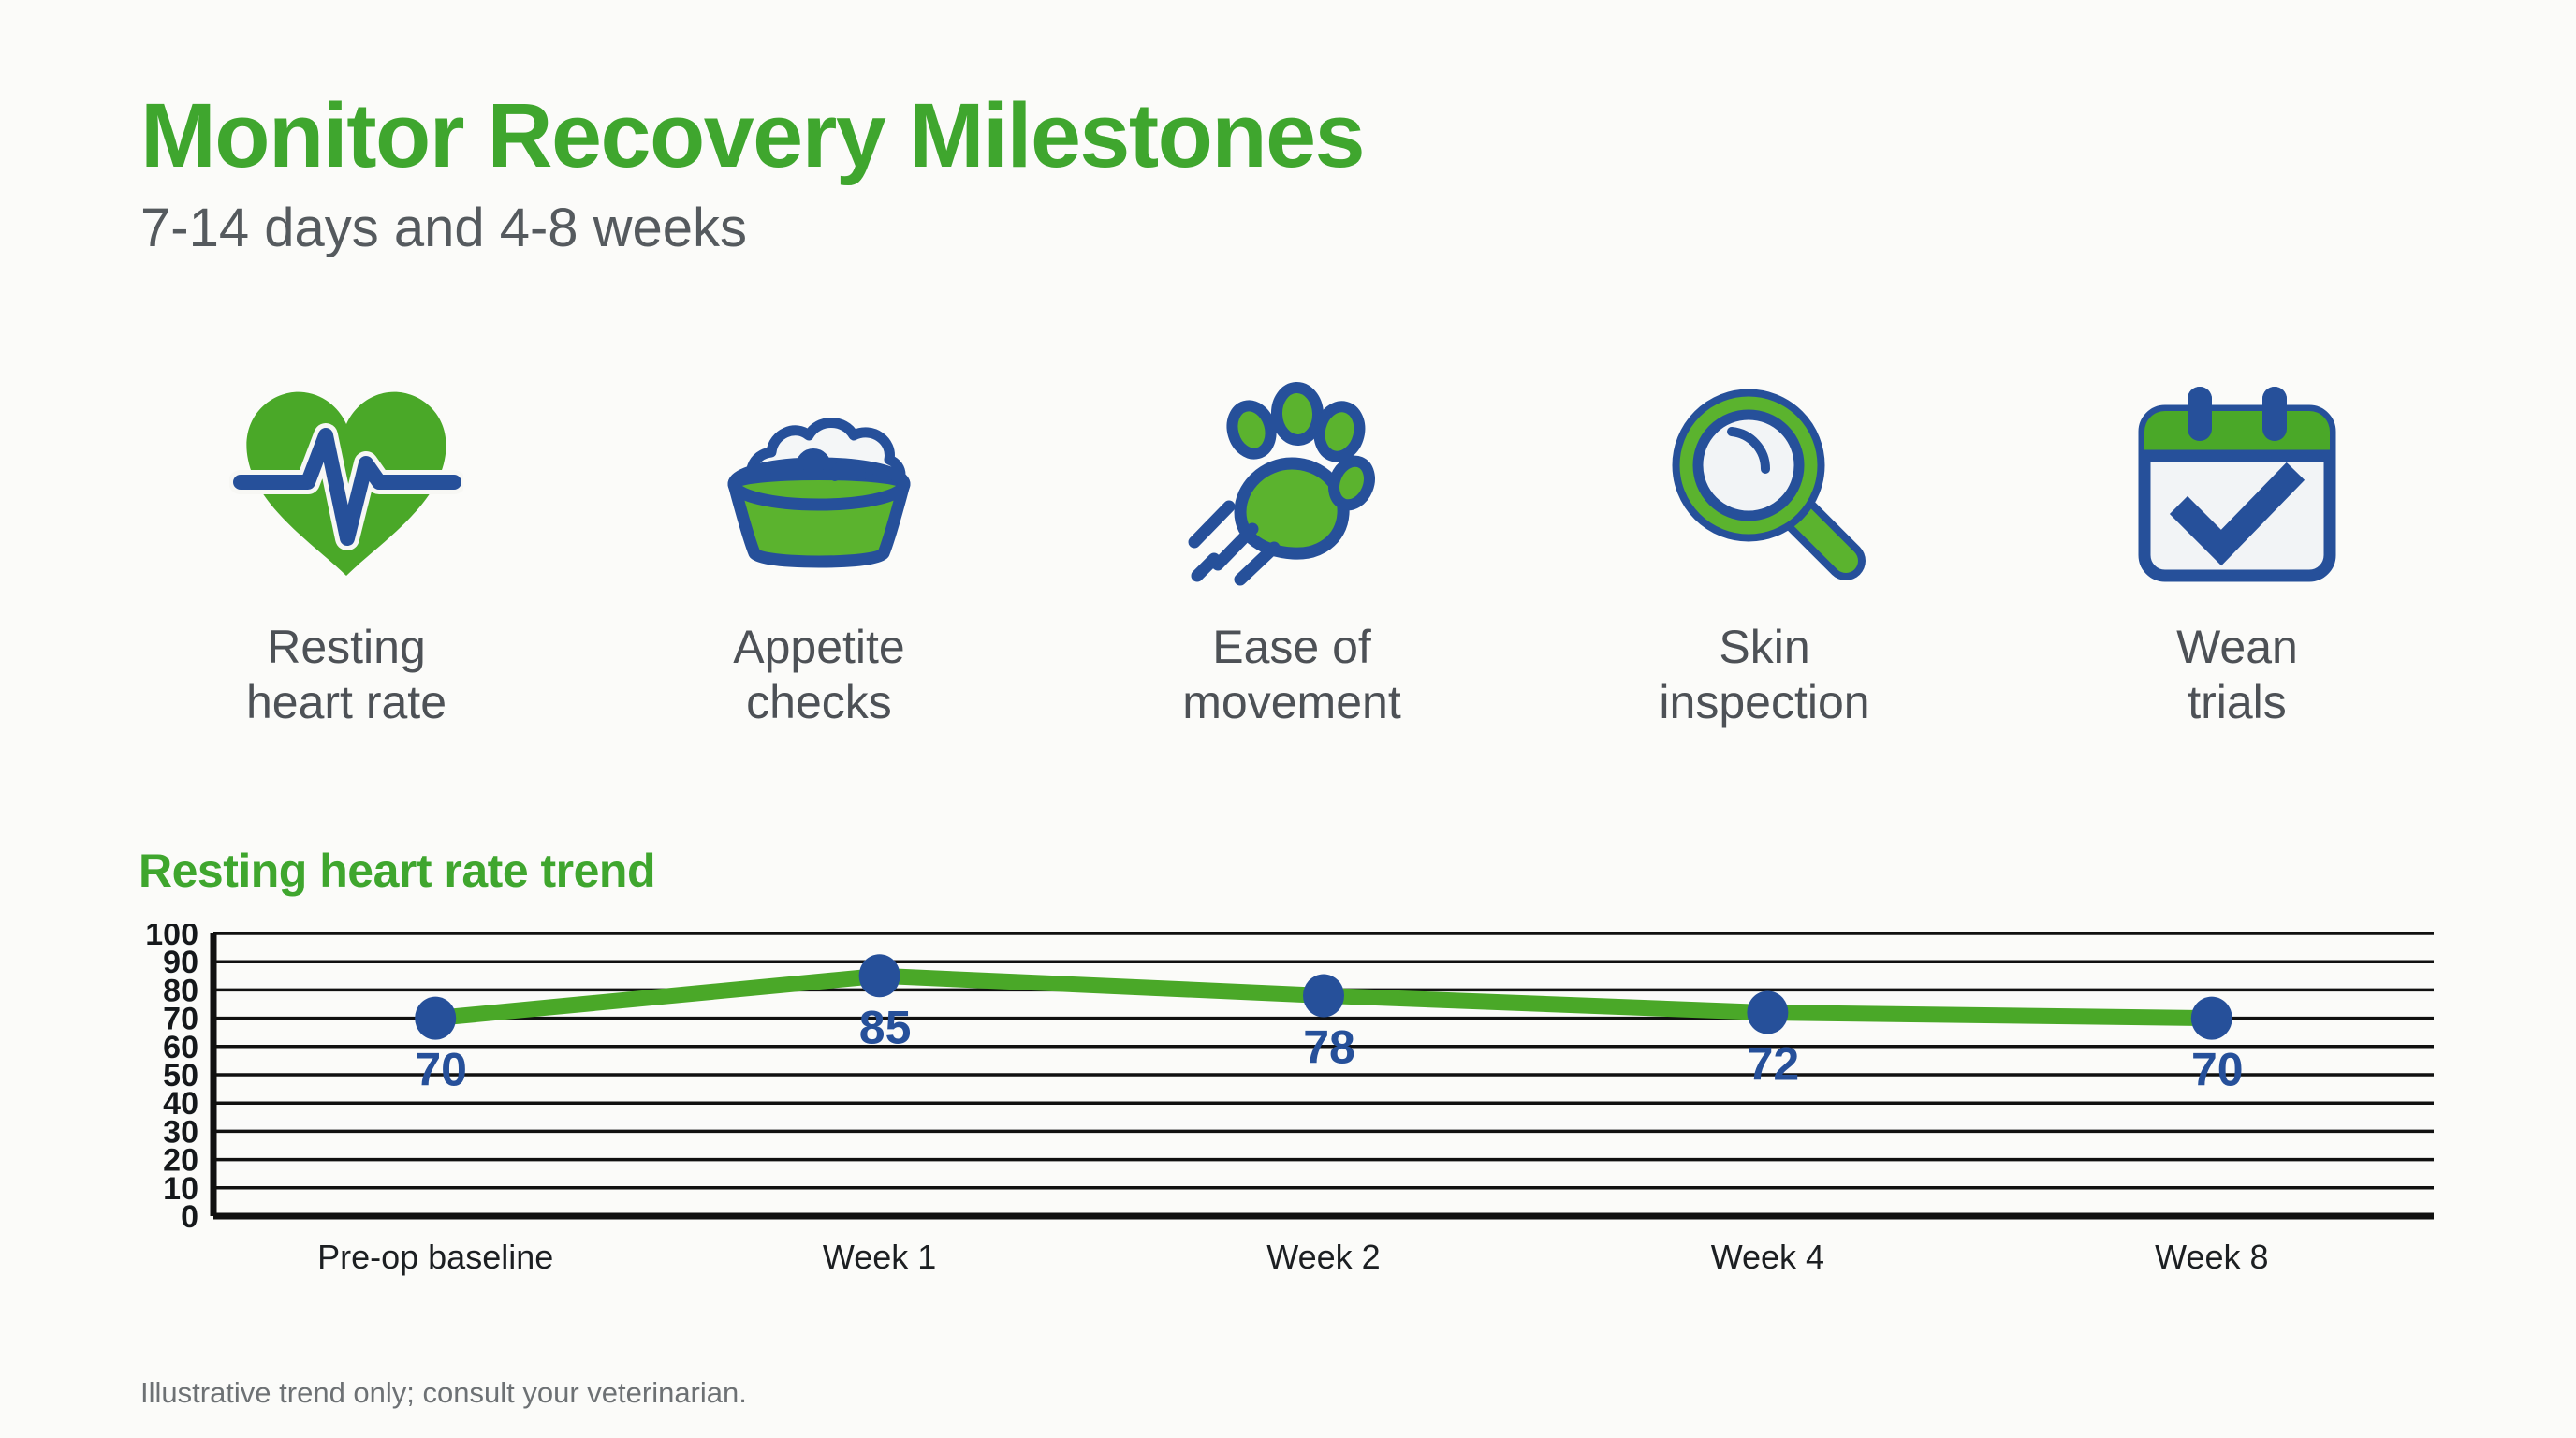 Image resolution: width=2576 pixels, height=1438 pixels. I want to click on milestone-wean-trials: Wean trials, so click(2237, 552).